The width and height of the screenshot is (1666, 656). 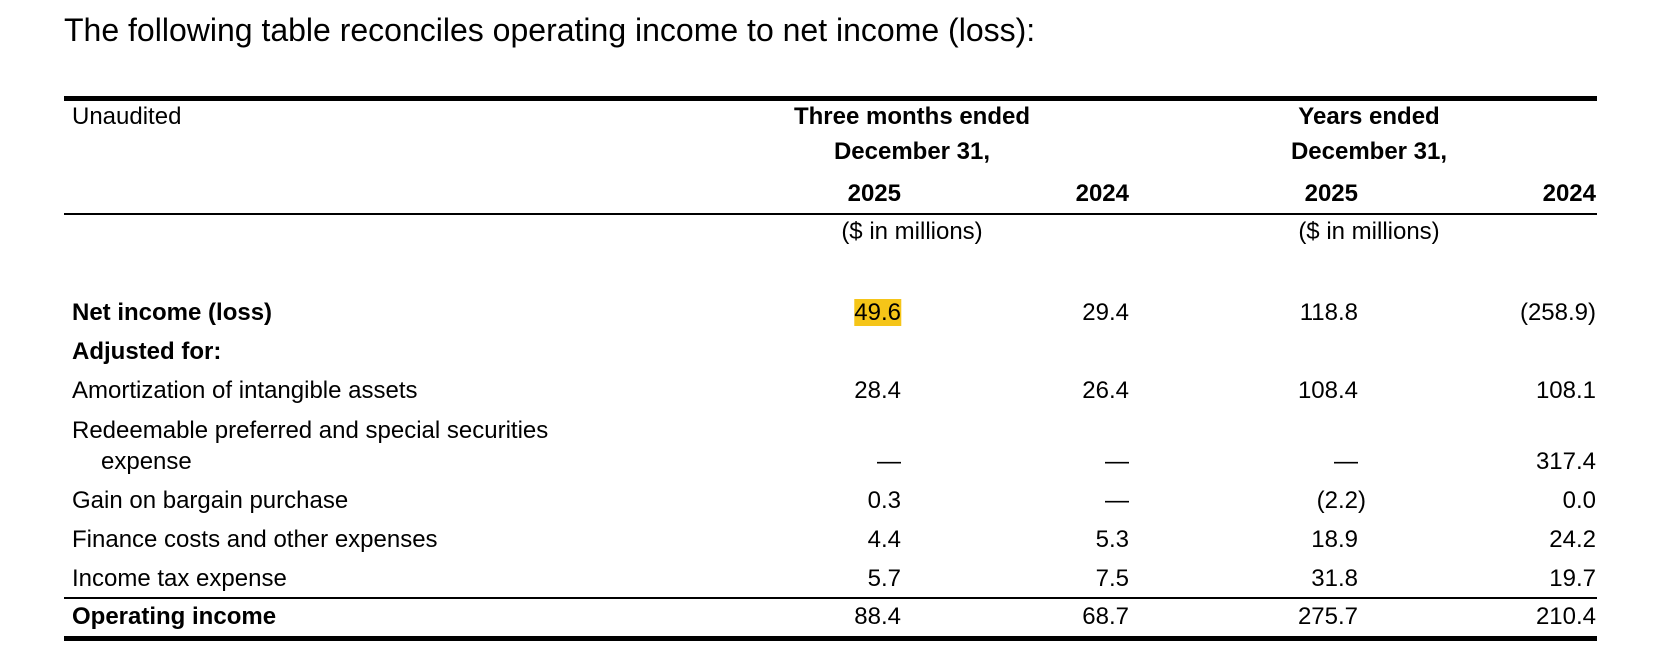 I want to click on cell-redeemable-2025-year: —, so click(x=1346, y=461).